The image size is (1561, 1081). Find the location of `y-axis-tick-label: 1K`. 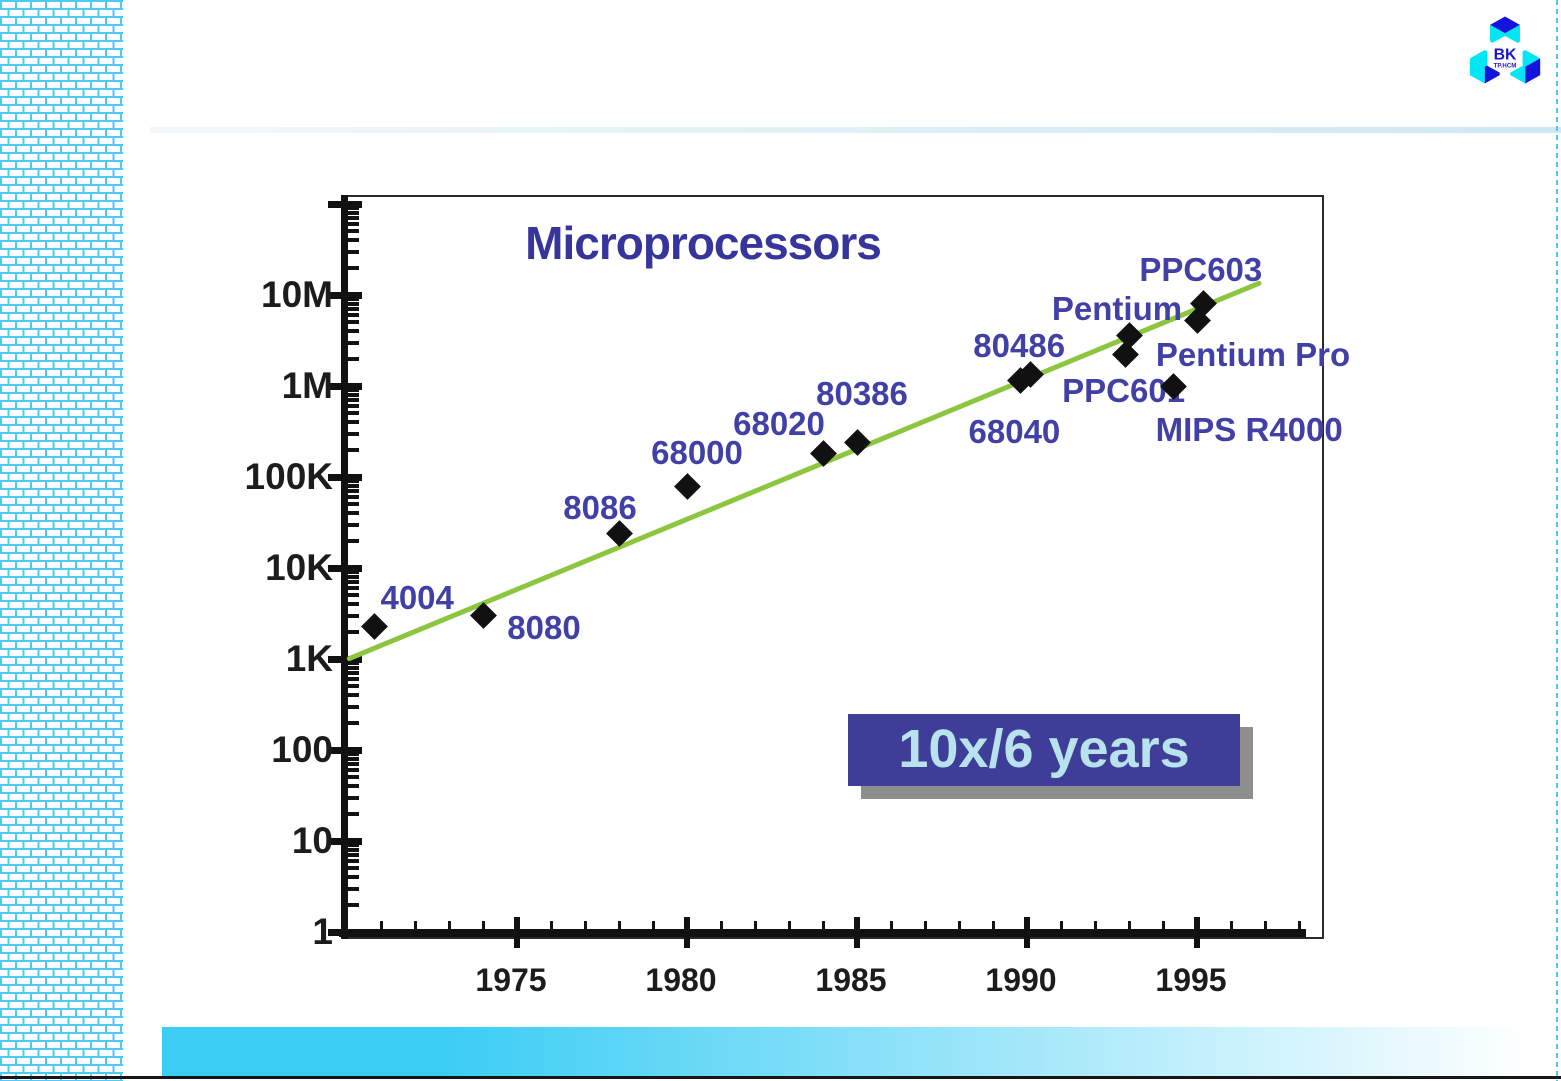

y-axis-tick-label: 1K is located at coordinates (309, 658).